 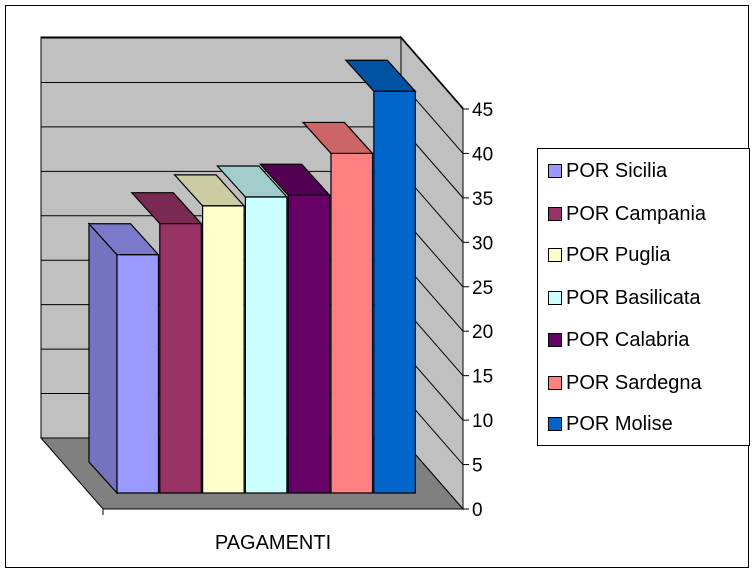 I want to click on bar-por-molise, so click(x=380, y=276).